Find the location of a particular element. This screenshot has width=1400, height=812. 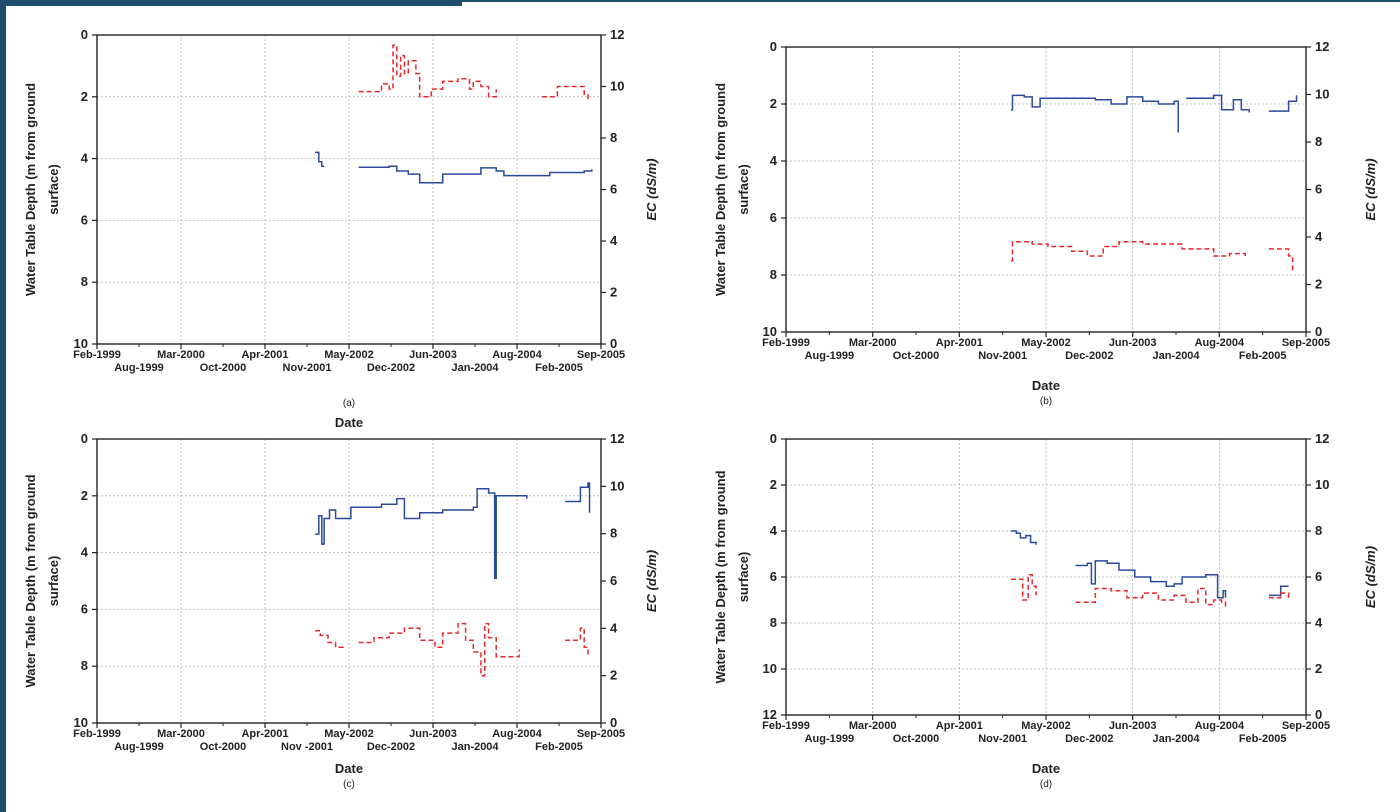

p1-x-tick-label-1: Mar-2000 is located at coordinates (873, 343).